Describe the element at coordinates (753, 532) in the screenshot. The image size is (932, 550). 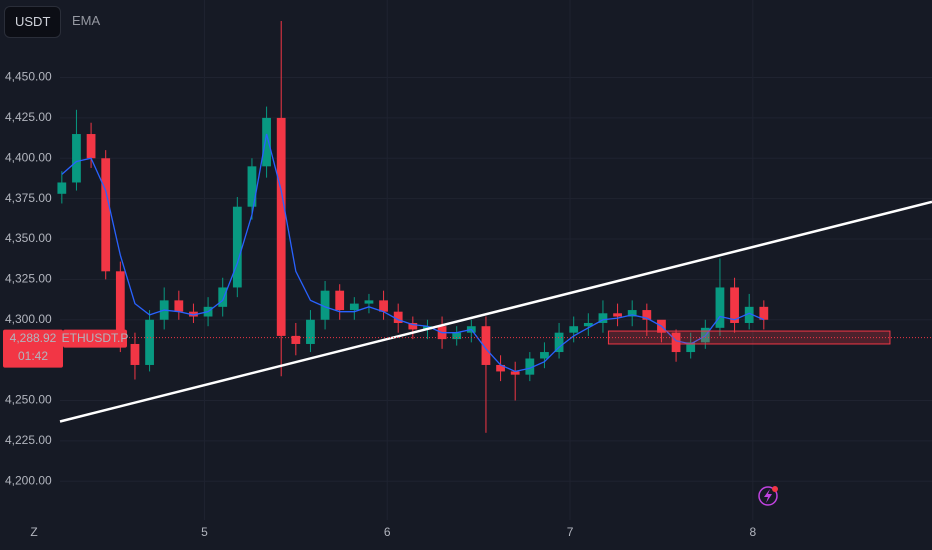
I see `x-tick-label: 8` at that location.